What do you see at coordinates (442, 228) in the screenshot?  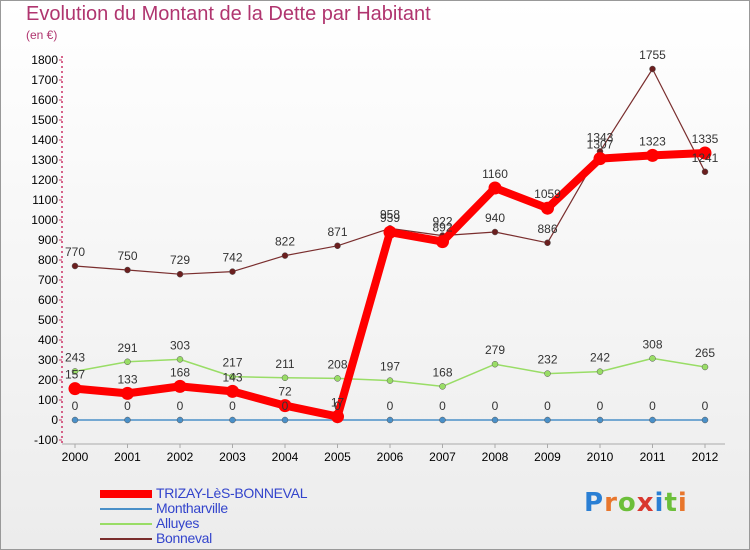 I see `data-label: 892` at bounding box center [442, 228].